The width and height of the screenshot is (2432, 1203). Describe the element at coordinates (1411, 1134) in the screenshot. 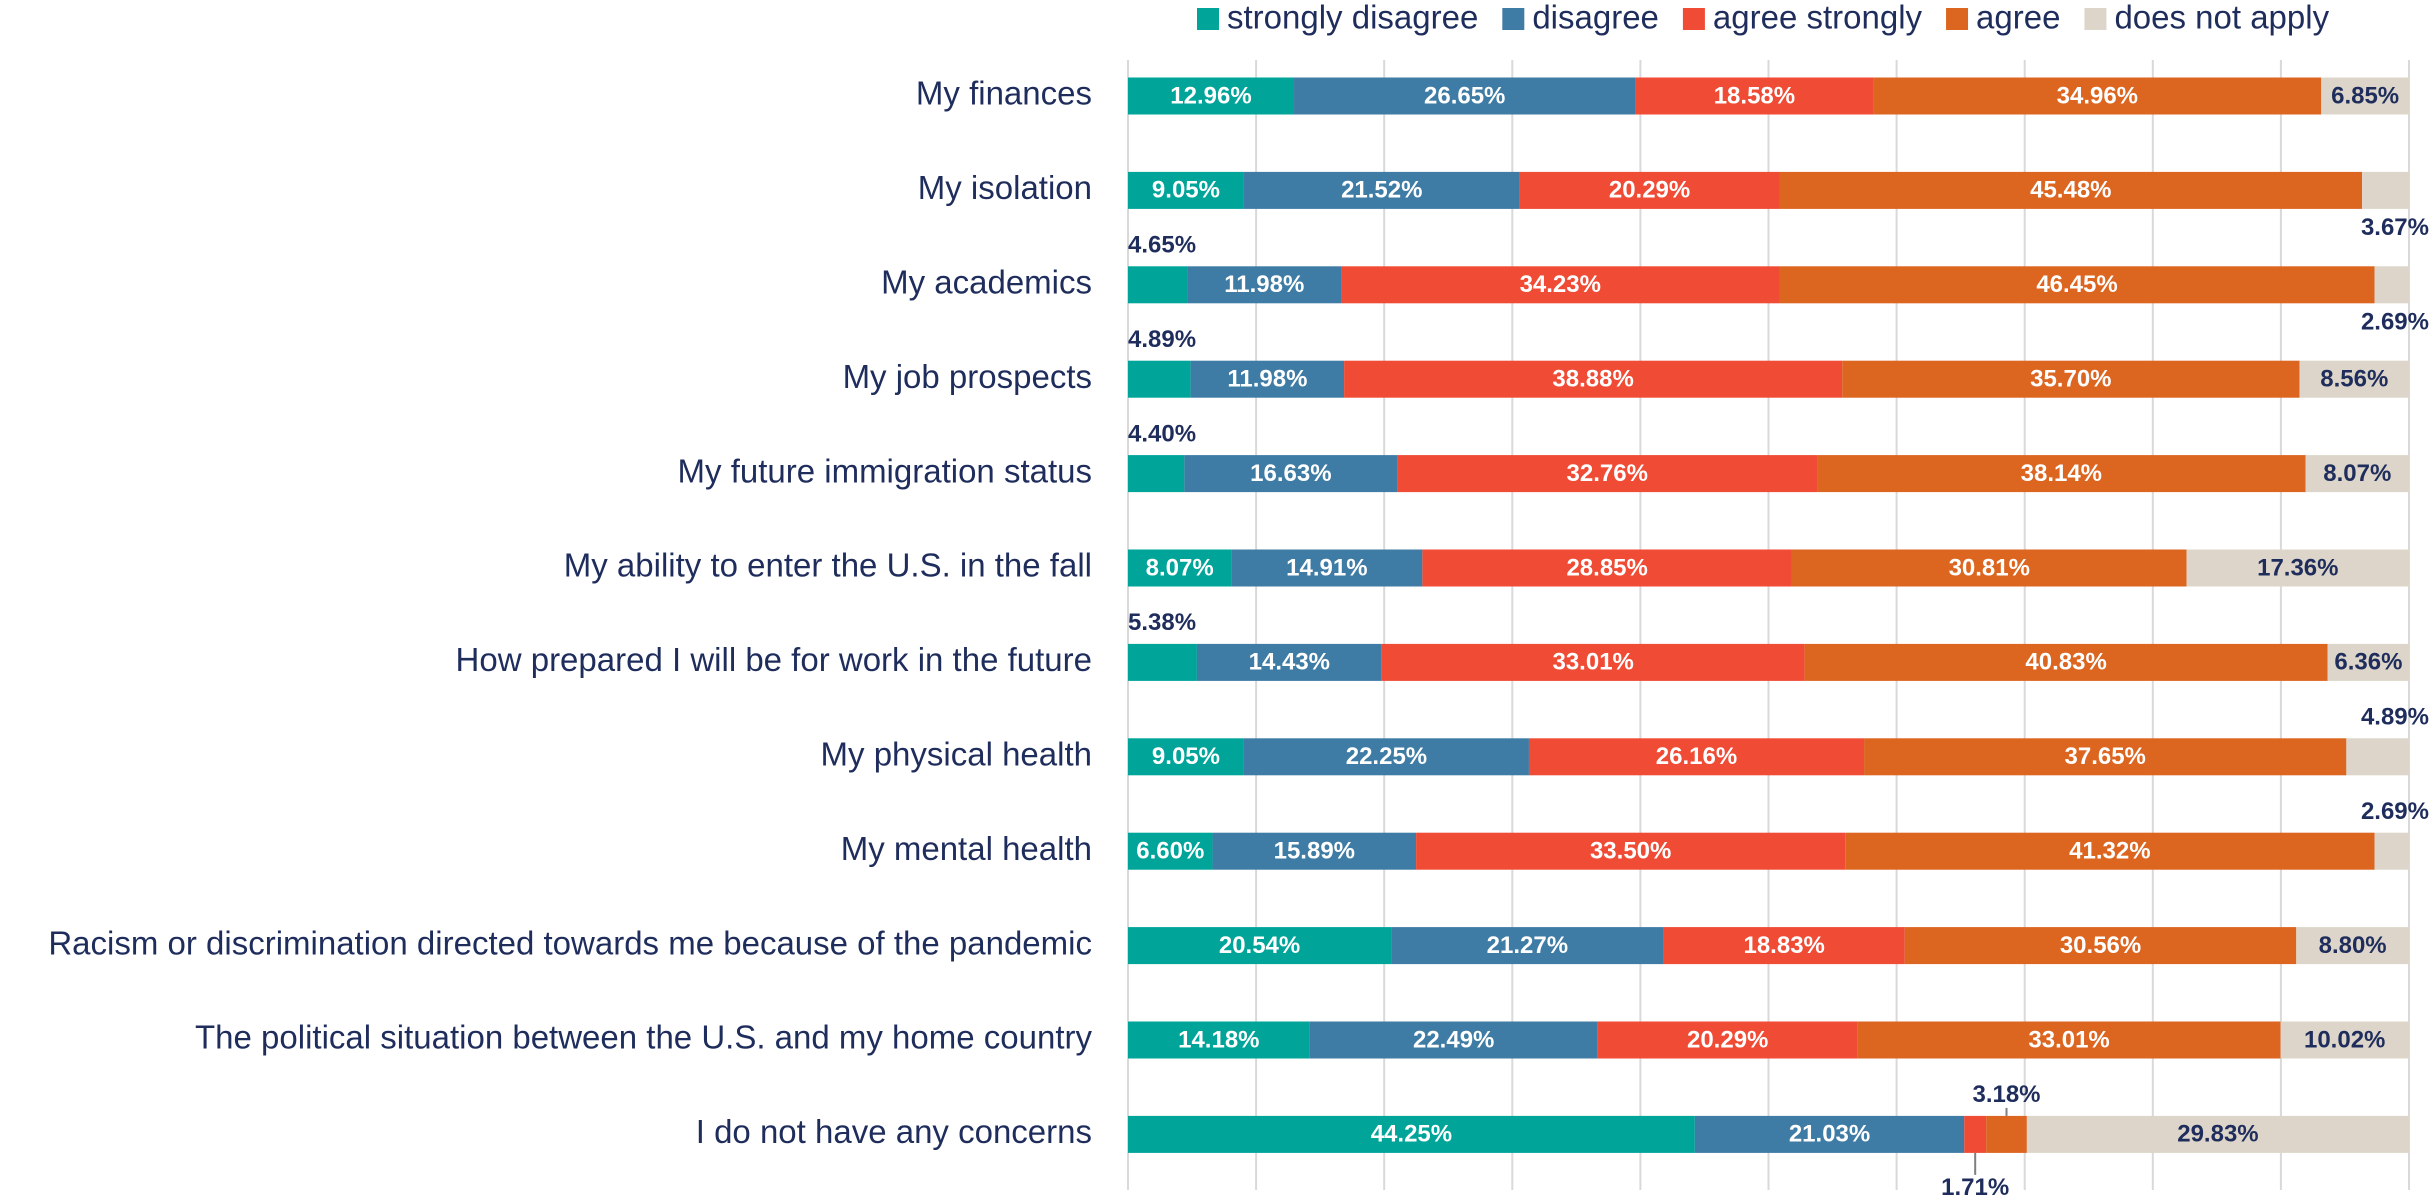

I see `value-label: 44.25%` at that location.